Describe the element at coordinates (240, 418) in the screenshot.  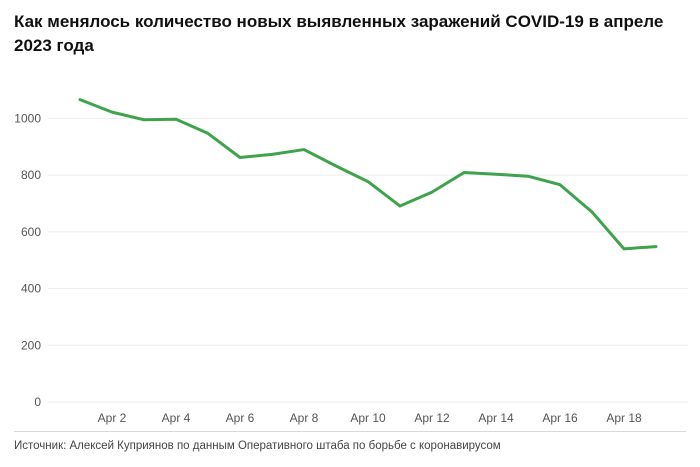
I see `x-tick-label: Apr 6` at that location.